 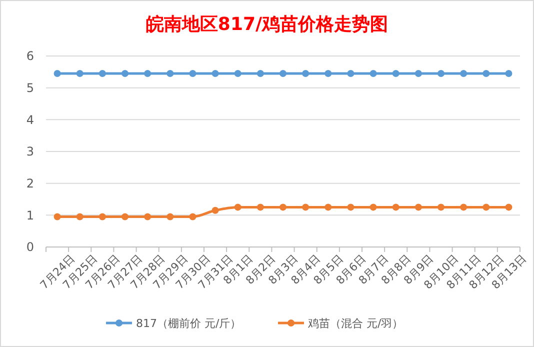 What do you see at coordinates (30, 56) in the screenshot?
I see `y-tick-label: 6` at bounding box center [30, 56].